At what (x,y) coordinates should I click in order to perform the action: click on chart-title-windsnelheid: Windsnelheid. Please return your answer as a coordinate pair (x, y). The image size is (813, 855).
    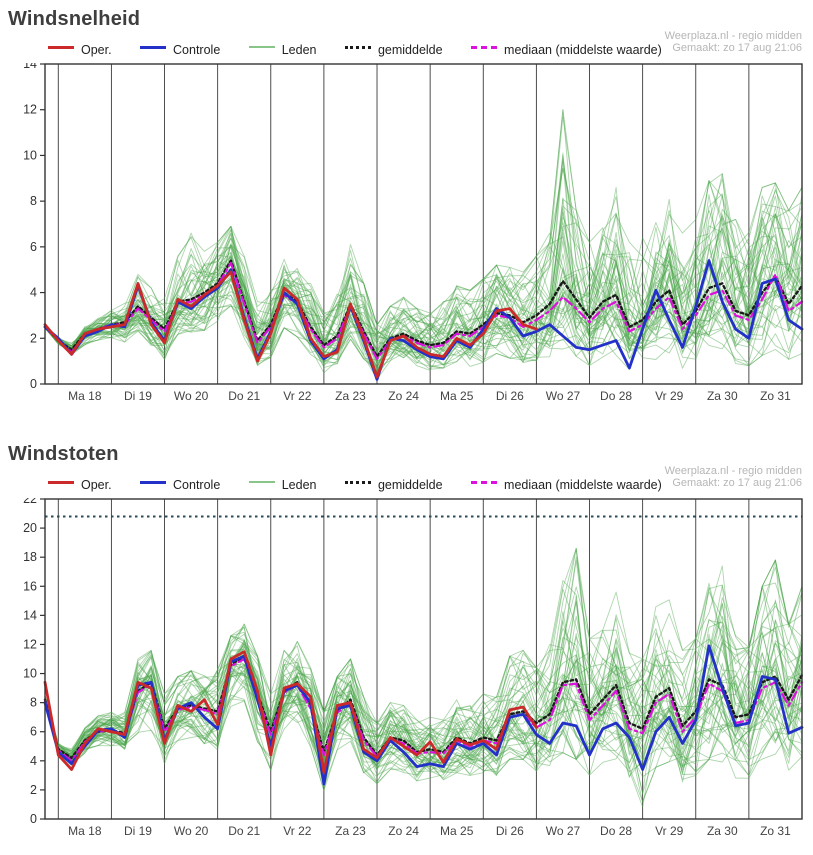
    Looking at the image, I should click on (74, 19).